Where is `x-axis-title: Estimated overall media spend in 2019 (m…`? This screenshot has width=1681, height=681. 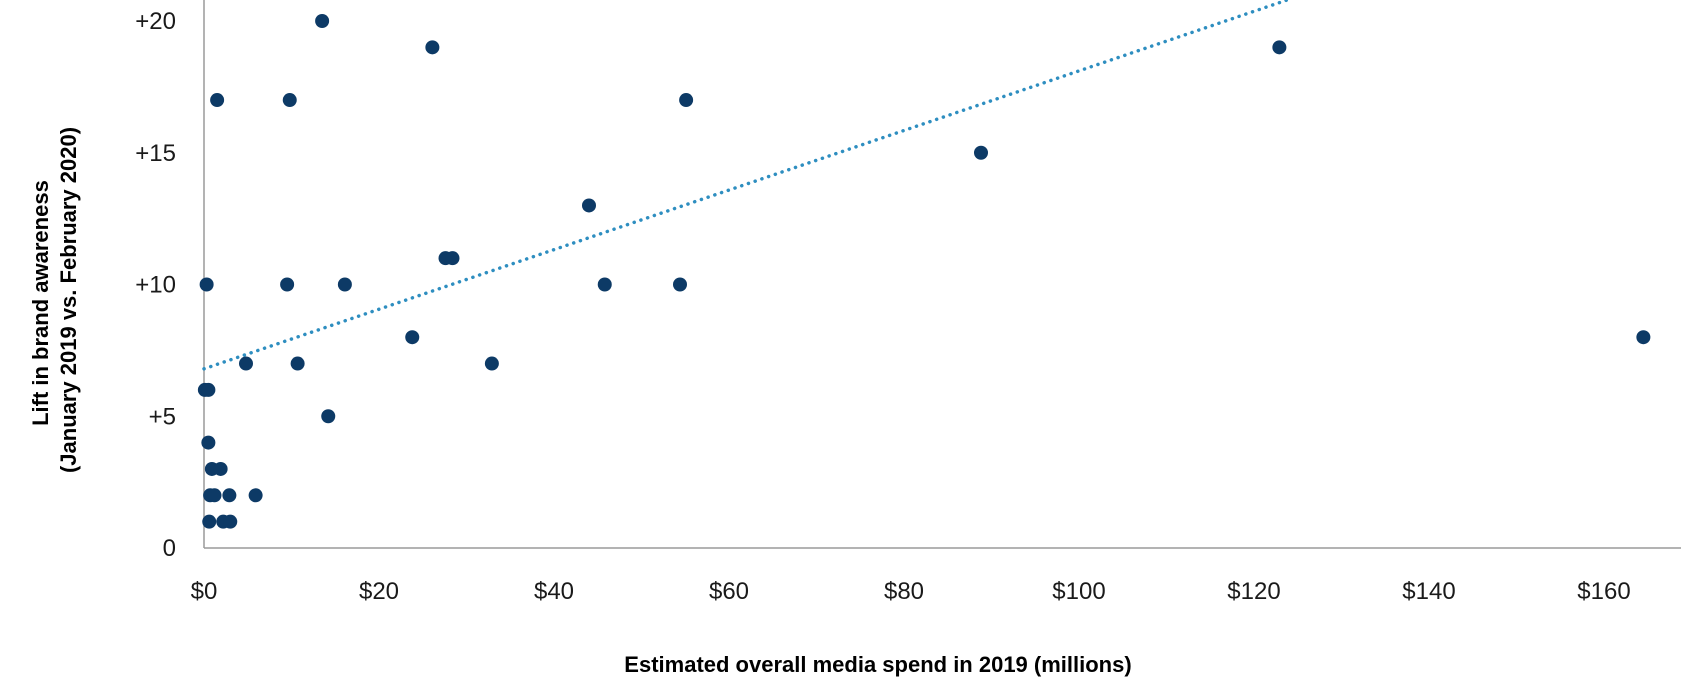
x-axis-title: Estimated overall media spend in 2019 (m… is located at coordinates (877, 664).